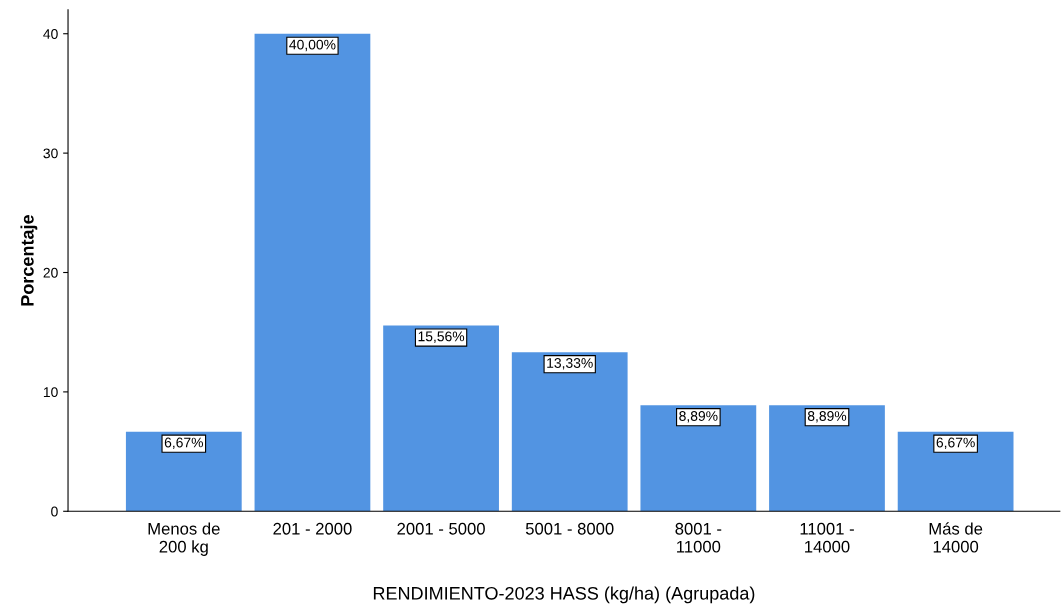 The image size is (1063, 616). Describe the element at coordinates (50, 34) in the screenshot. I see `y-tick-label: 40` at that location.